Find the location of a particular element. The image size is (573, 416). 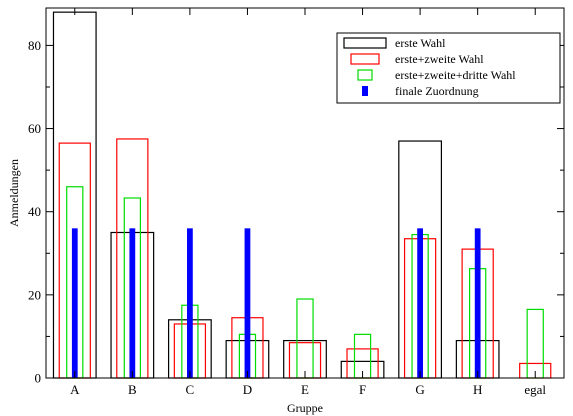

x-tick-label-f: F is located at coordinates (362, 389).